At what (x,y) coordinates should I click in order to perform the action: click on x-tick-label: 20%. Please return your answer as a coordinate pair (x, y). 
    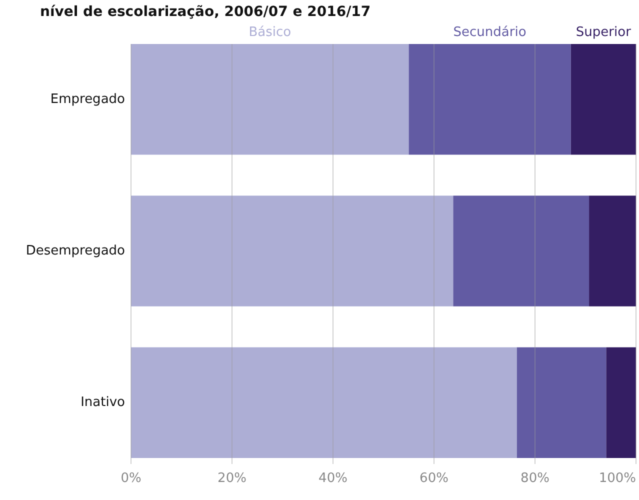
    Looking at the image, I should click on (232, 478).